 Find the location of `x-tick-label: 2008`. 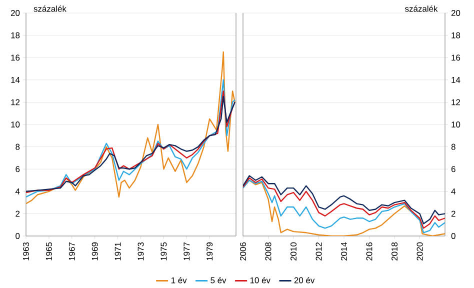

x-tick-label: 2008 is located at coordinates (268, 251).